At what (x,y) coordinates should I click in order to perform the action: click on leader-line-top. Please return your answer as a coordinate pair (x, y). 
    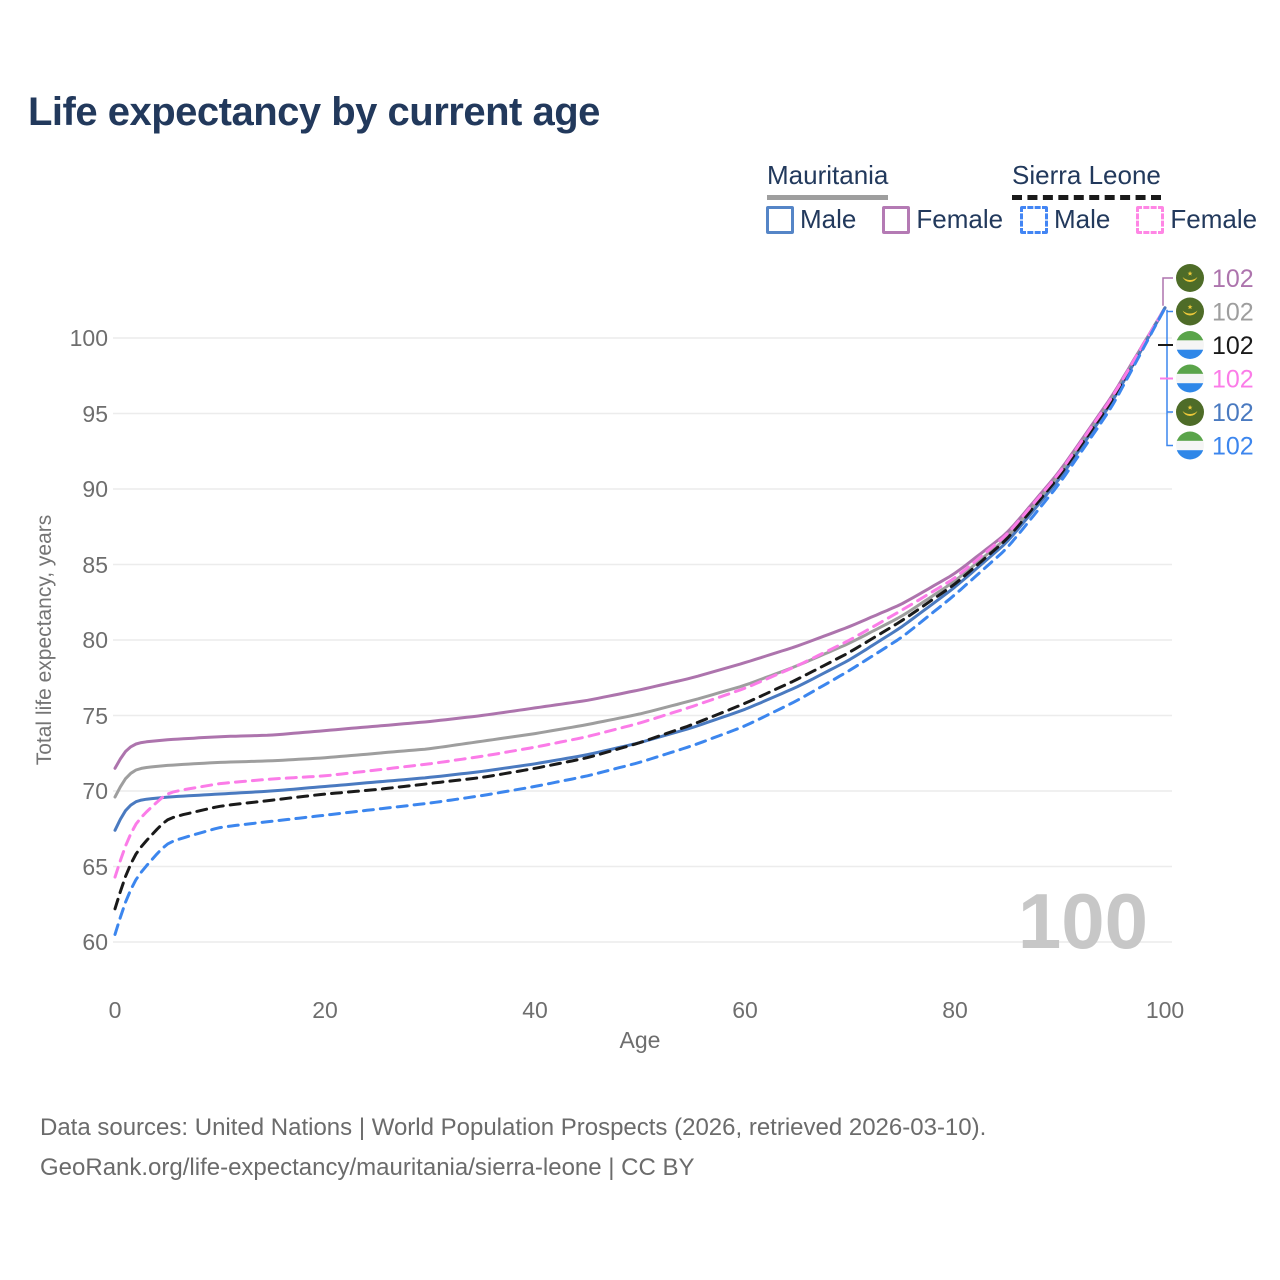
    Looking at the image, I should click on (1167, 291).